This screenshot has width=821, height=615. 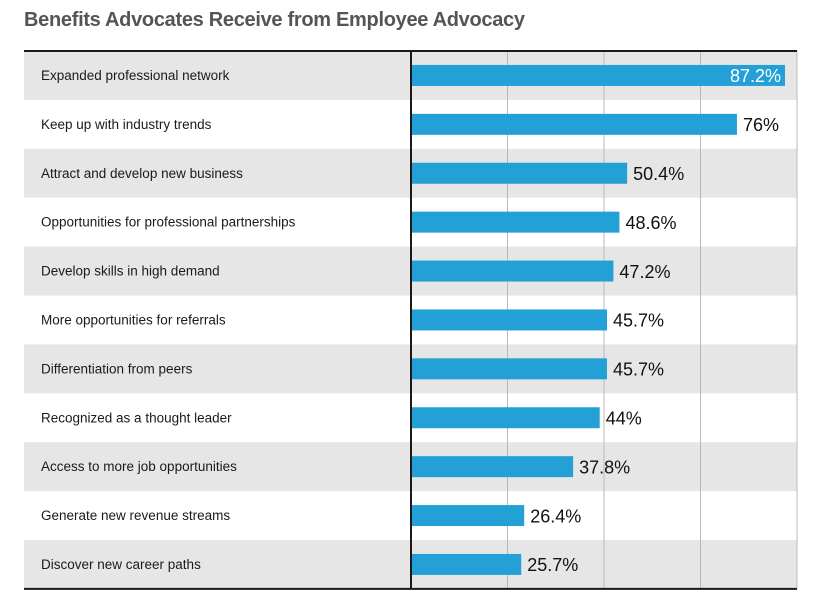 What do you see at coordinates (552, 565) in the screenshot?
I see `value-label: 25.7%` at bounding box center [552, 565].